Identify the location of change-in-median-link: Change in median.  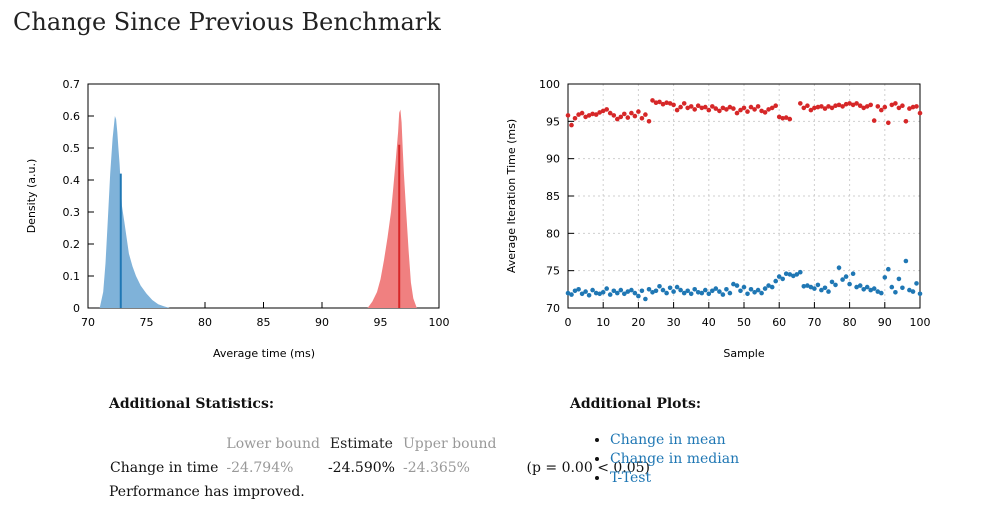
(675, 459).